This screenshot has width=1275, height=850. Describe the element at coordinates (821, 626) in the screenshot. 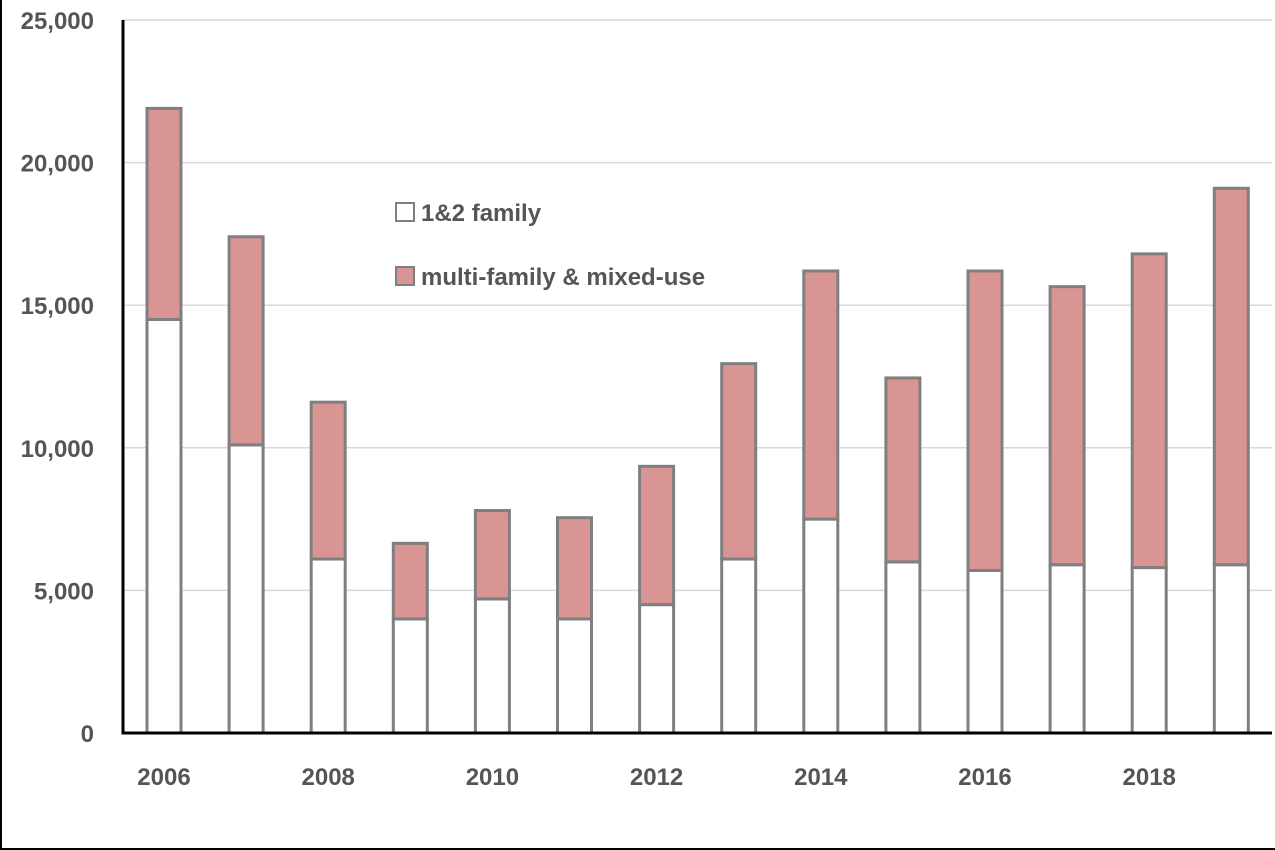

I see `bar-1-2-family-2014` at that location.